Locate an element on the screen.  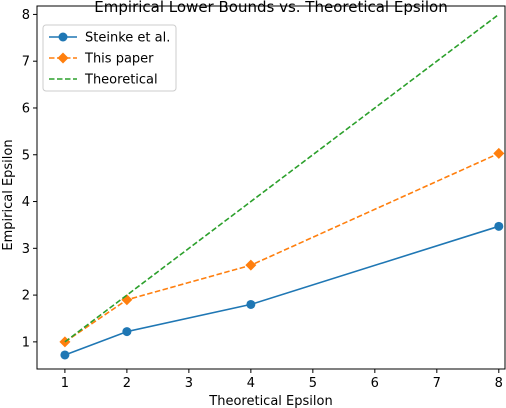
legend-box is located at coordinates (109, 58).